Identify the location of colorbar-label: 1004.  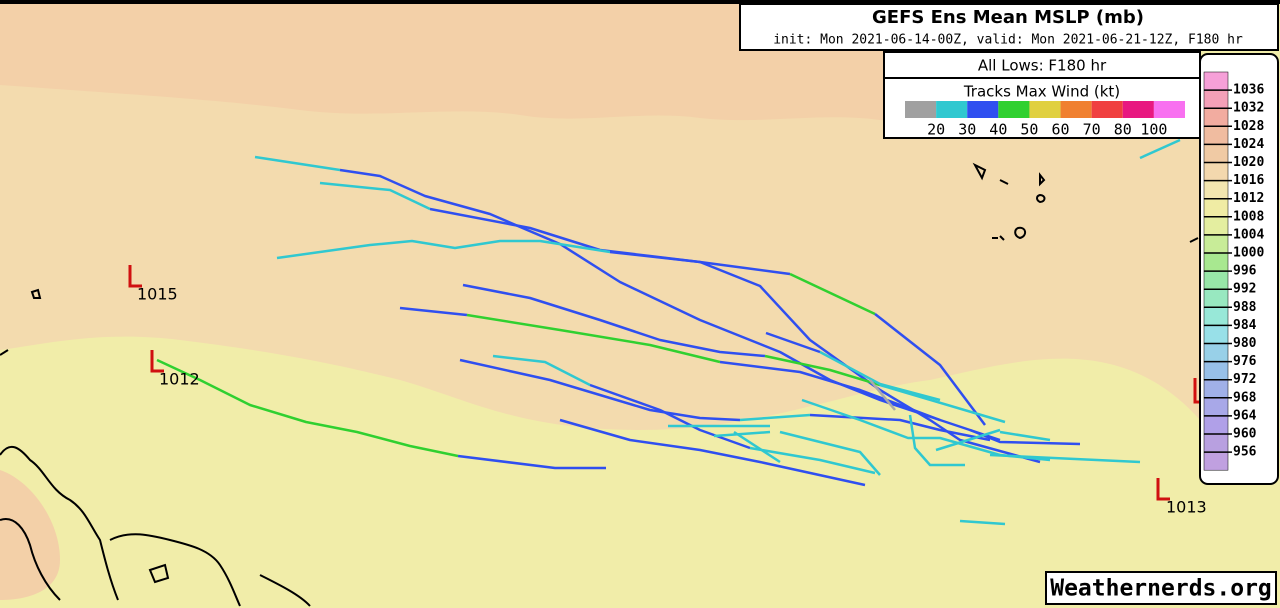
(1248, 234).